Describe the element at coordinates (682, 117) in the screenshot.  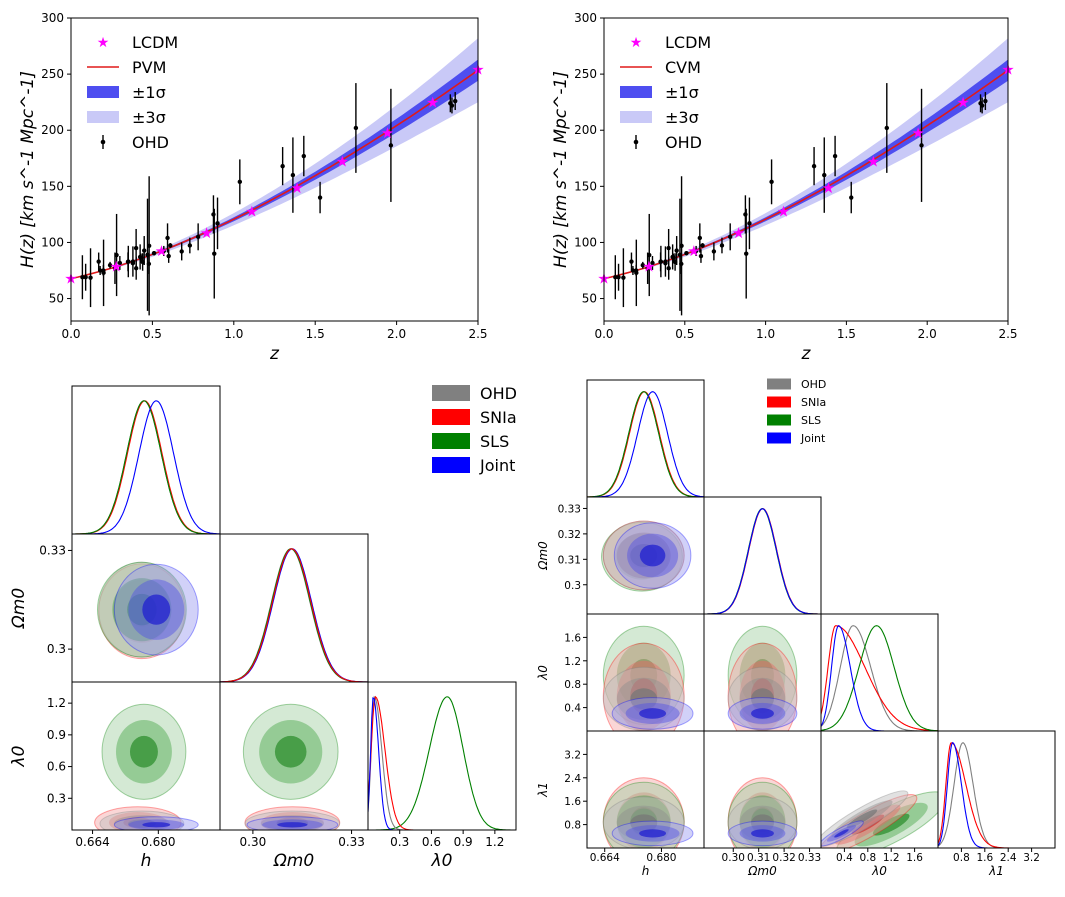
I see `legend-entry: ±3σ` at that location.